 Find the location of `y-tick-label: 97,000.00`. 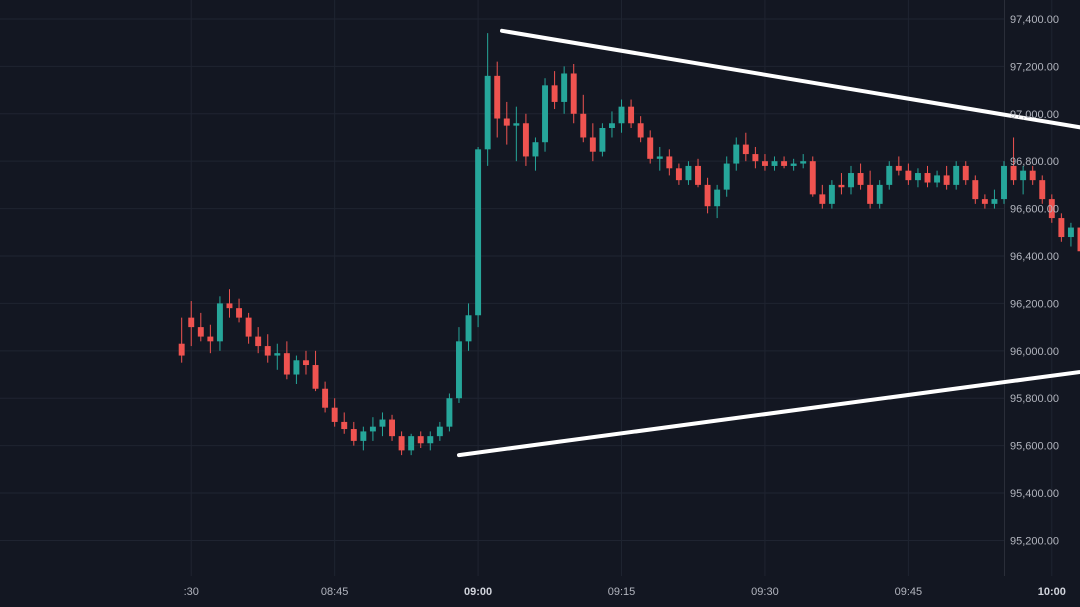

y-tick-label: 97,000.00 is located at coordinates (1034, 115).